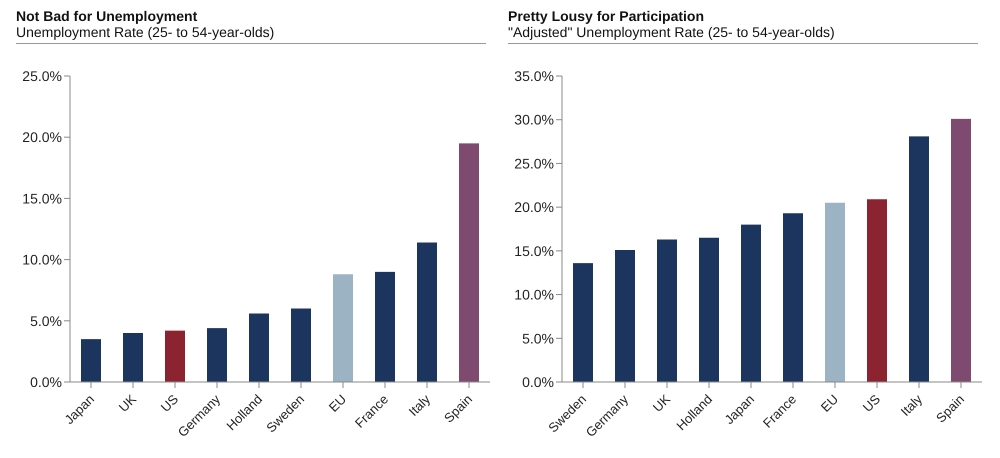 The image size is (1000, 458). What do you see at coordinates (743, 34) in the screenshot?
I see `chart-subtitle: "Adjusted" Unemployment Rate (25- to 54-year-olds)` at bounding box center [743, 34].